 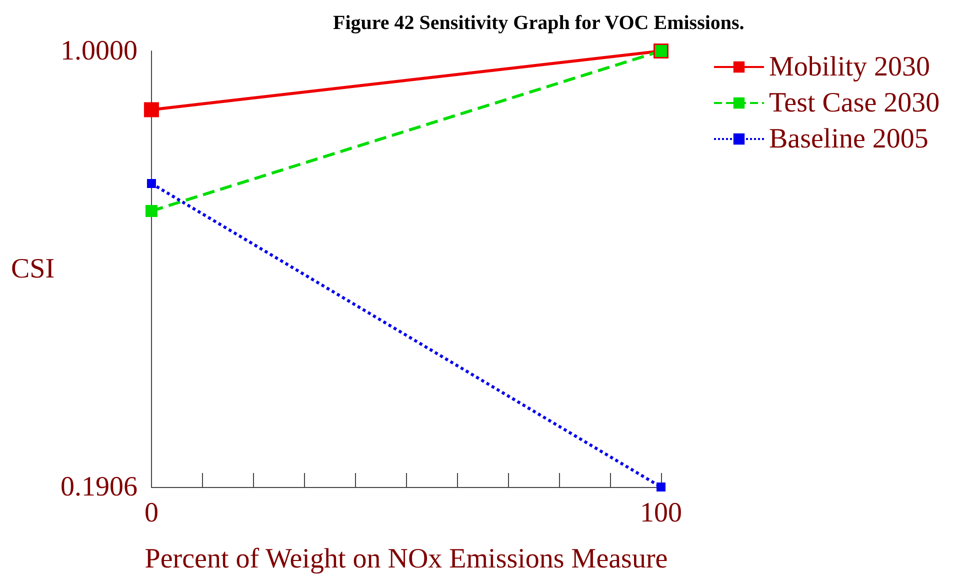 What do you see at coordinates (99, 487) in the screenshot?
I see `y-tick-label: 0.1906` at bounding box center [99, 487].